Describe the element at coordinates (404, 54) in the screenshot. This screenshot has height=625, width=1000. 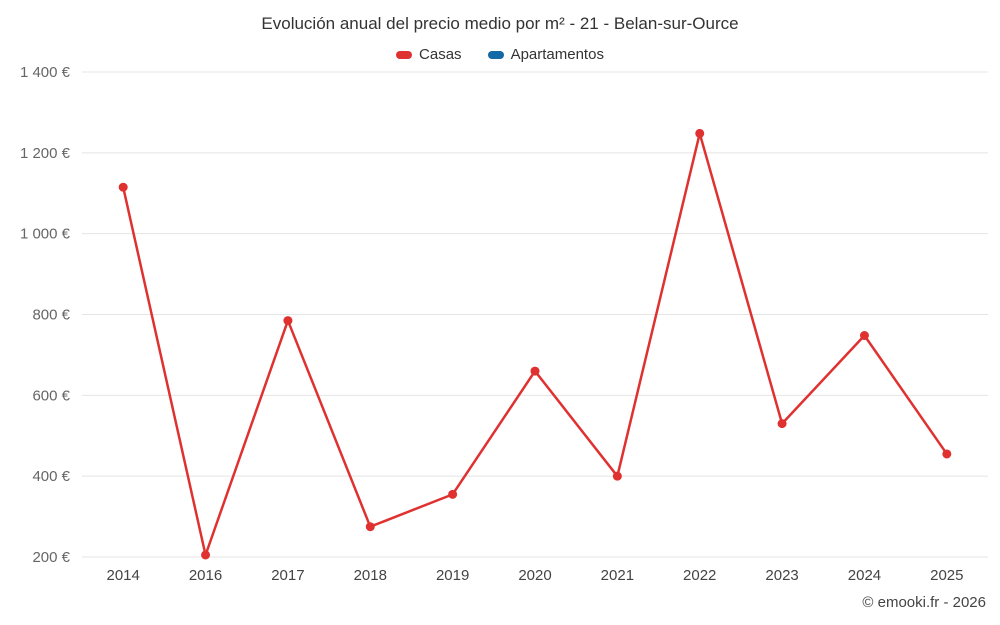
I see `casas-legend-marker` at that location.